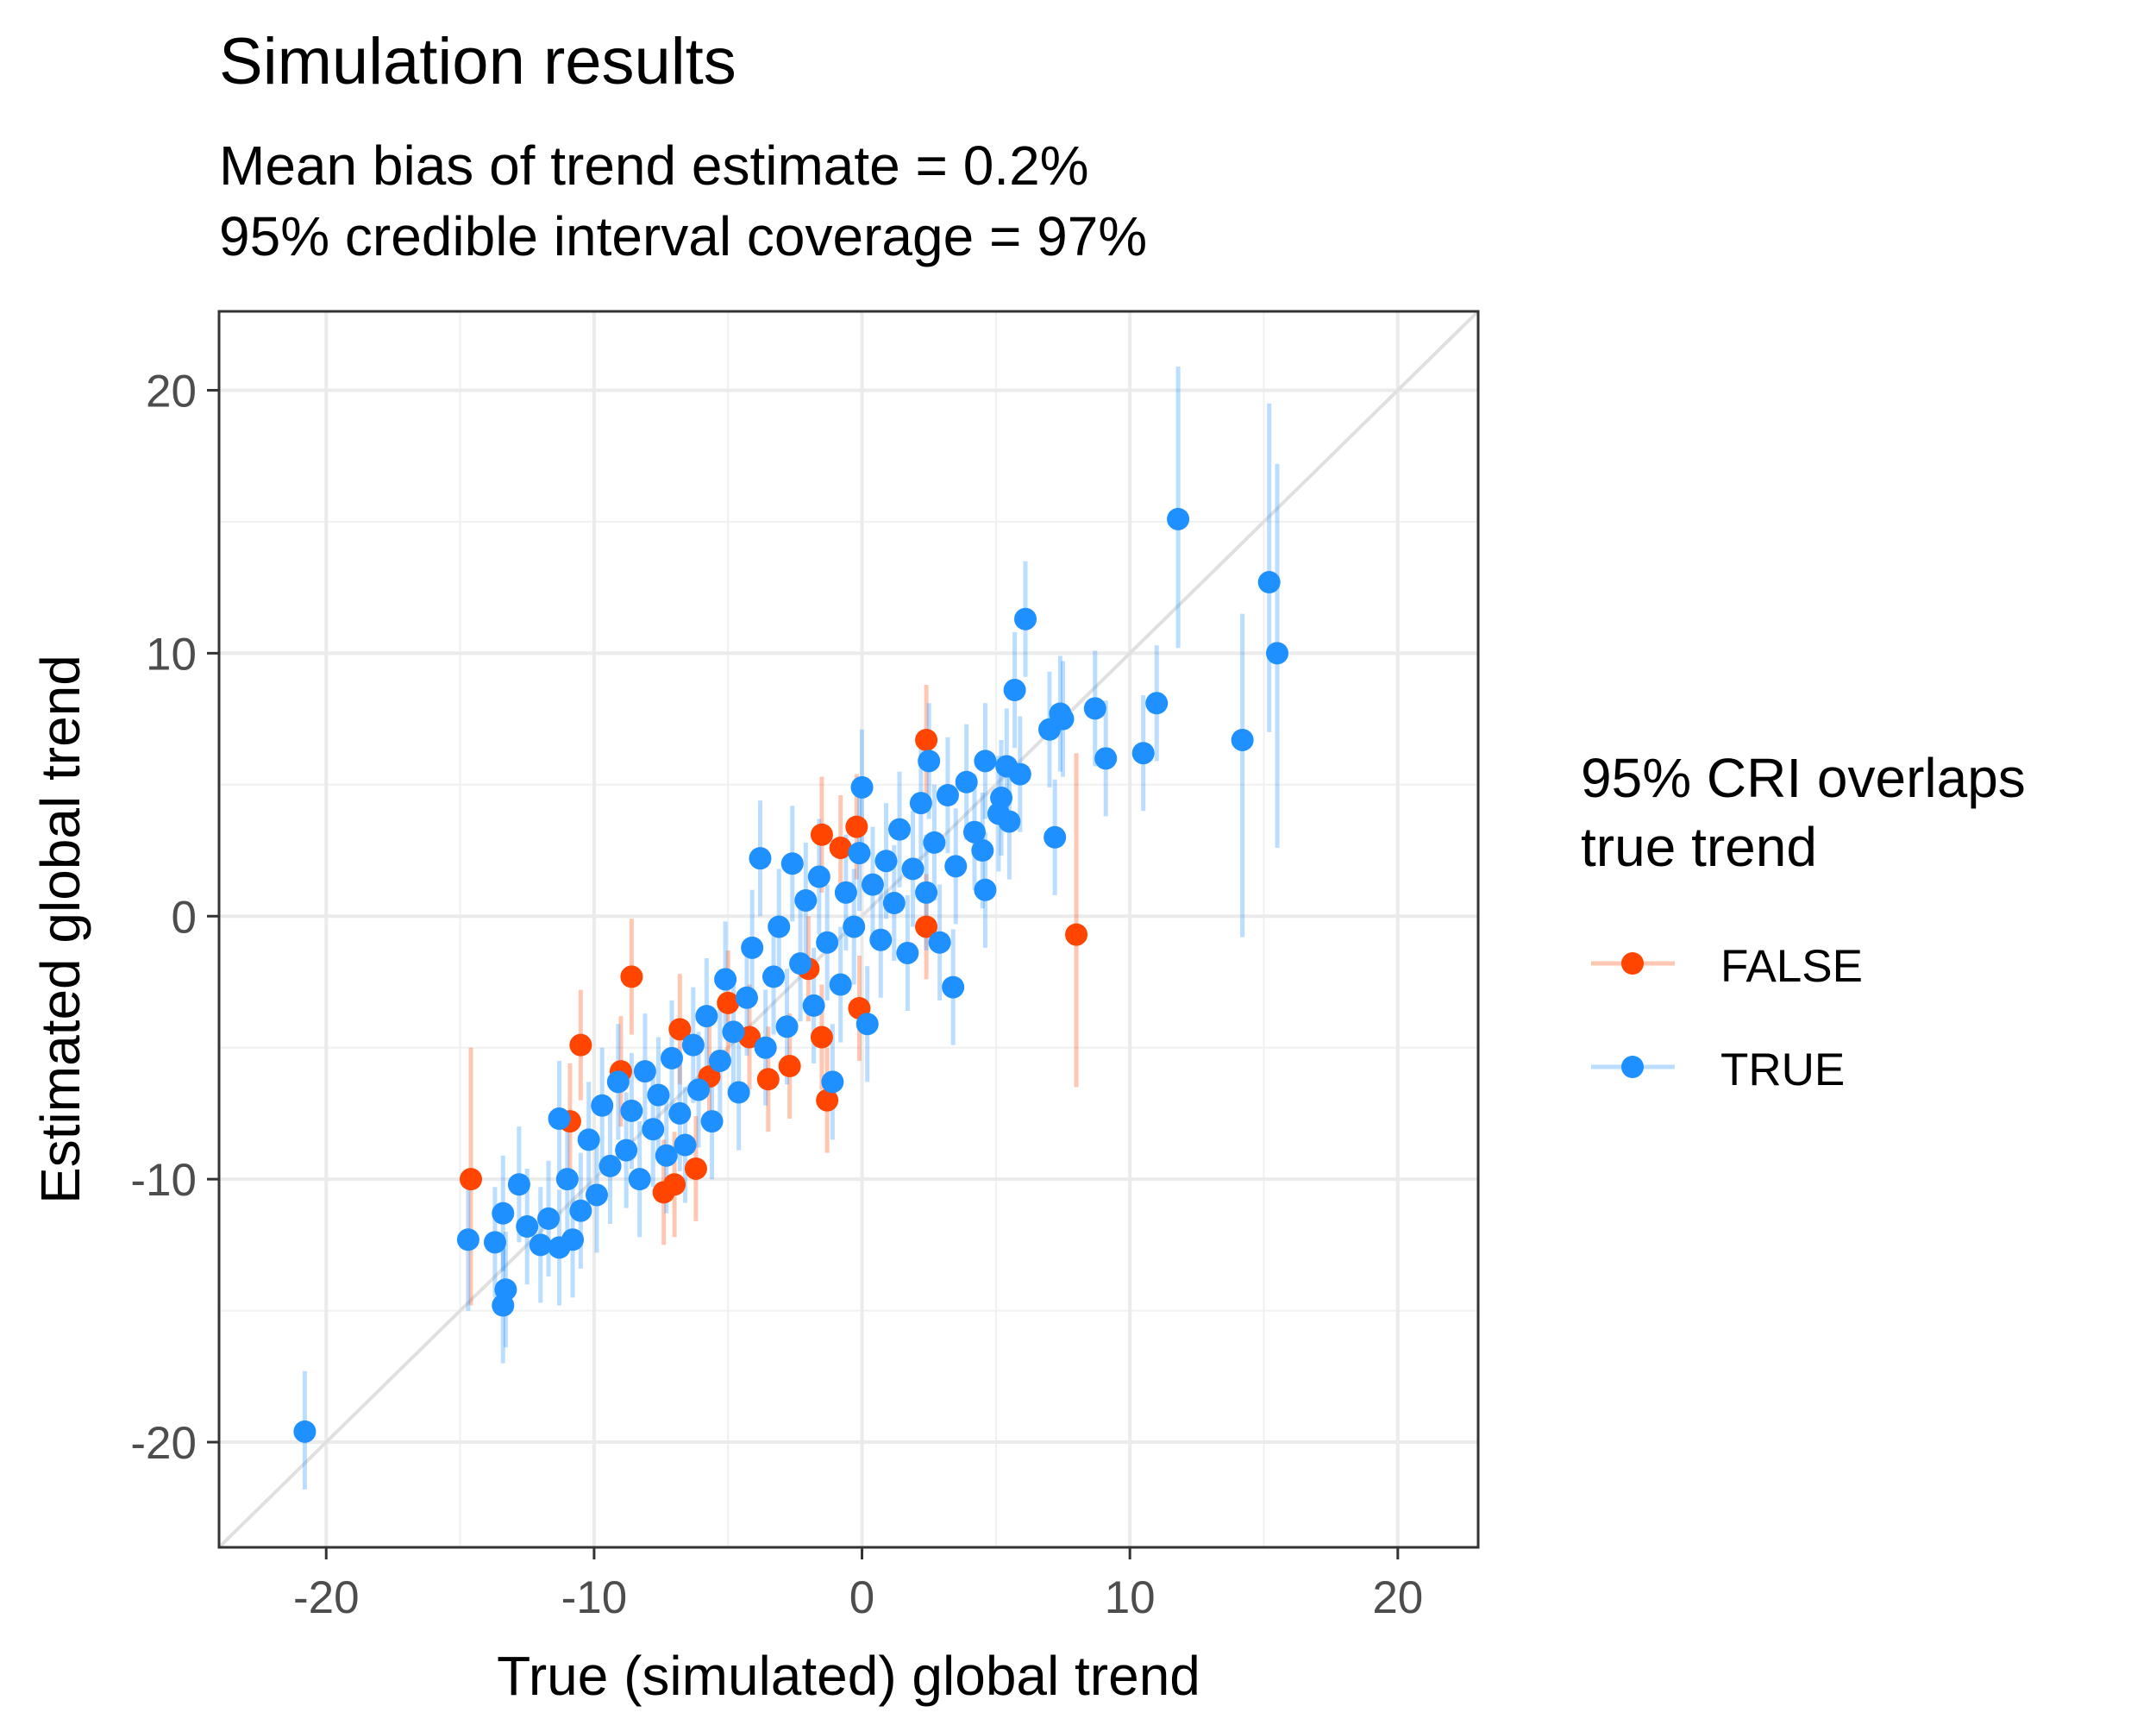 The width and height of the screenshot is (2156, 1725). What do you see at coordinates (184, 918) in the screenshot?
I see `y-tick-label: 0` at bounding box center [184, 918].